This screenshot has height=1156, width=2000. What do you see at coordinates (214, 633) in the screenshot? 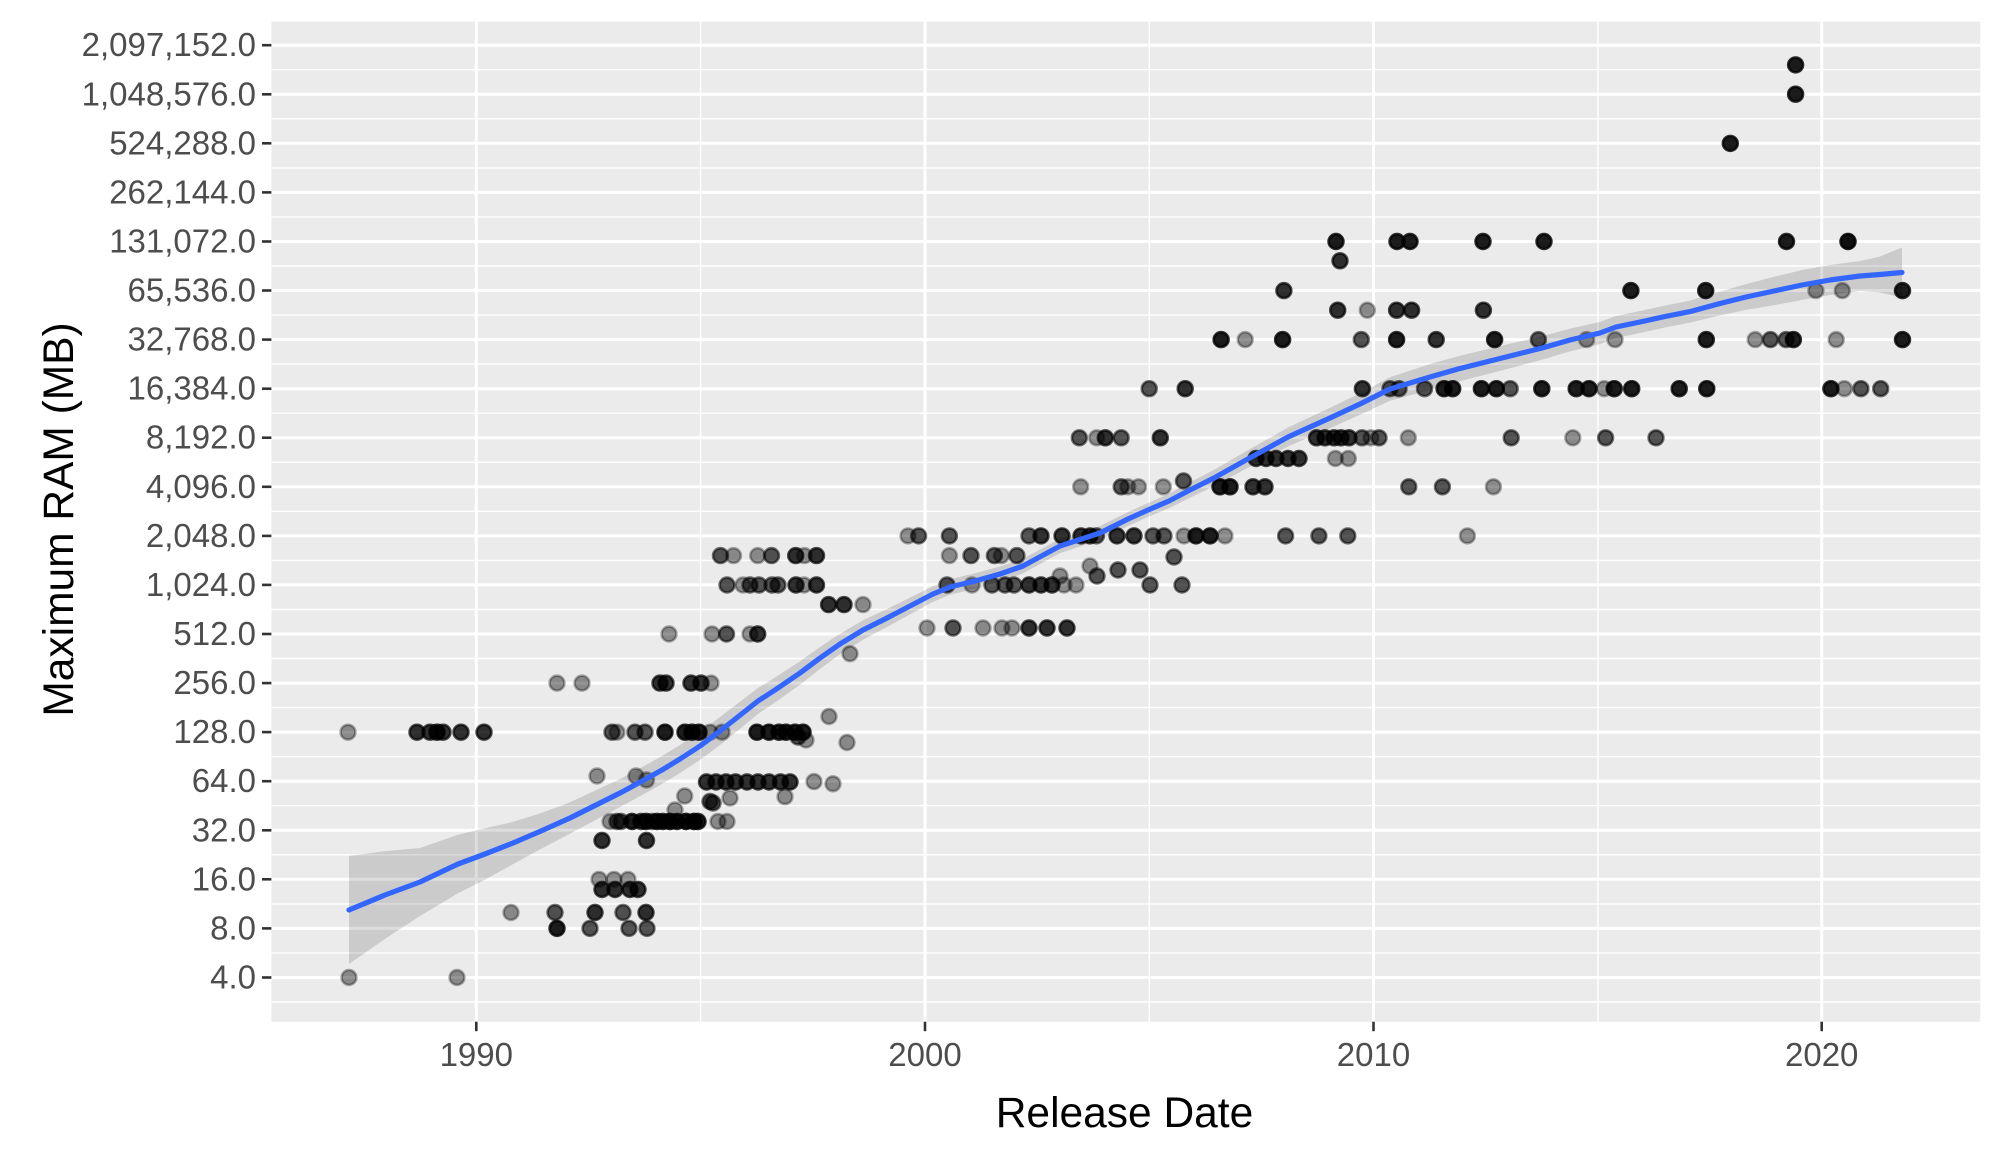
I see `svg-text: 512.0` at bounding box center [214, 633].